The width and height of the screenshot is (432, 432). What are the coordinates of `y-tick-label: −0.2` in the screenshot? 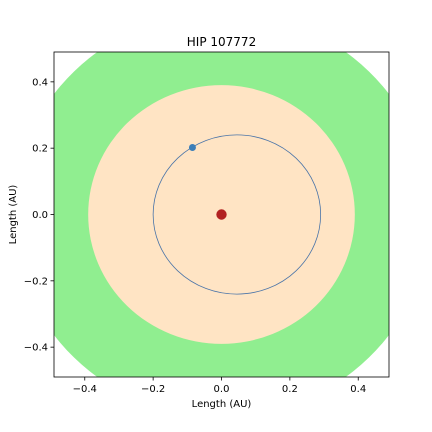 It's located at (36, 281).